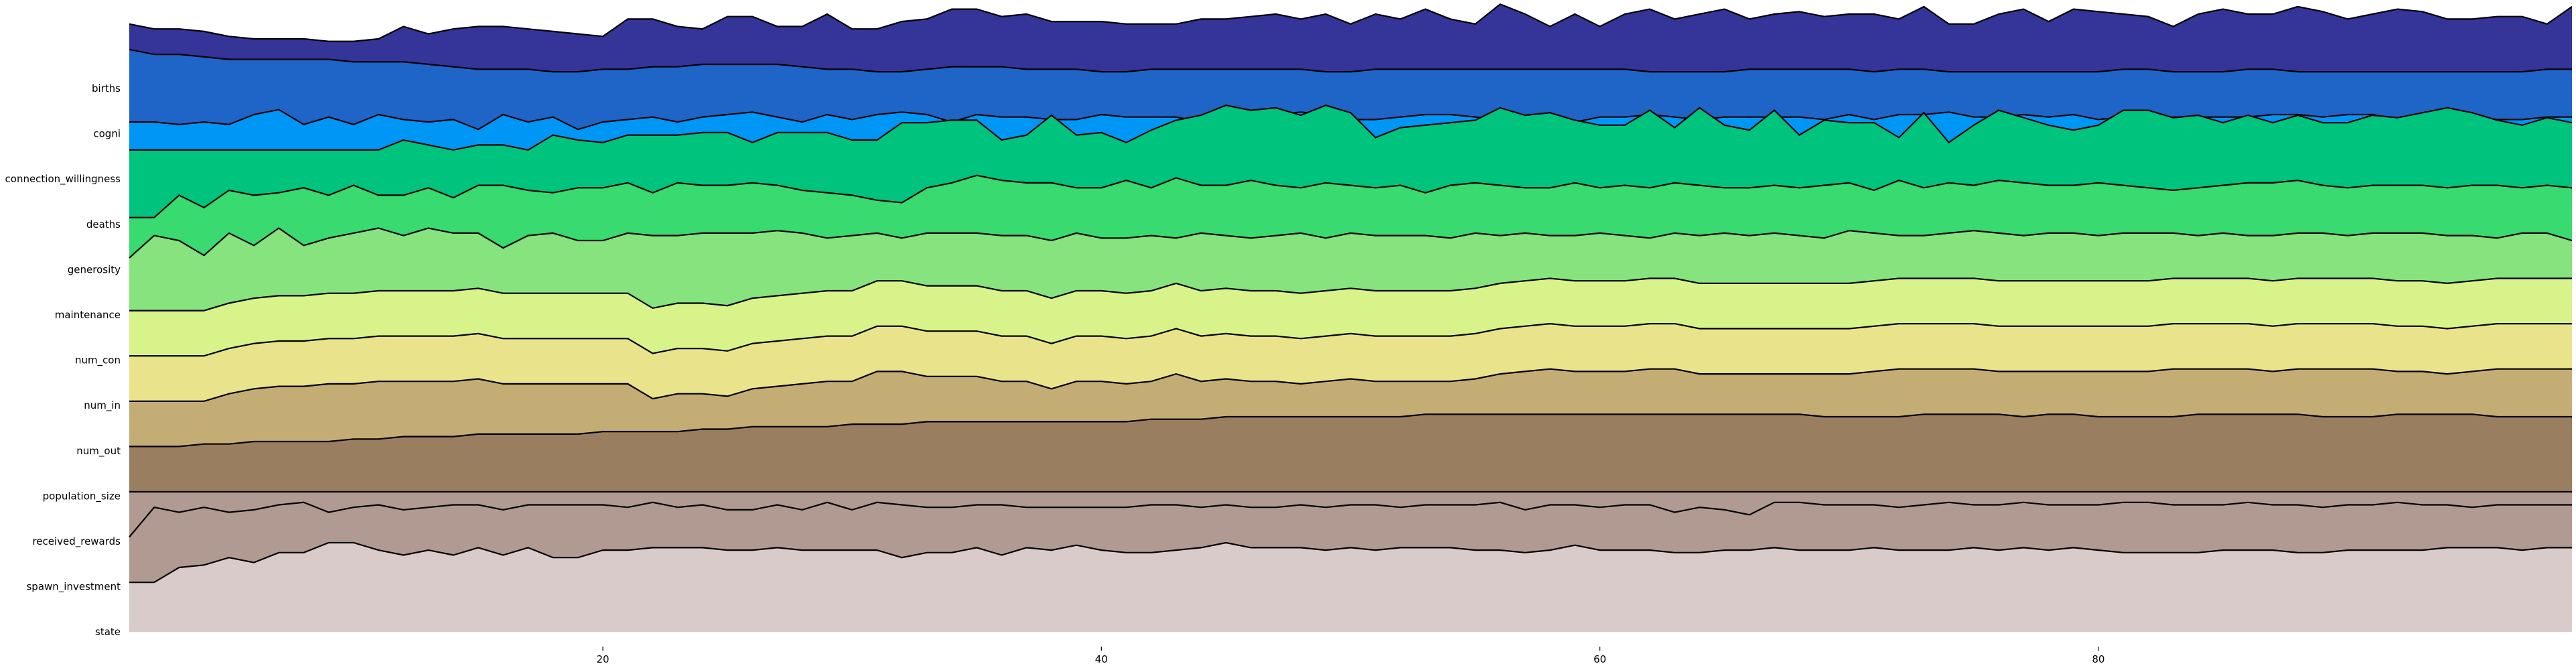 The width and height of the screenshot is (2576, 670). I want to click on row-label-generosity: generosity, so click(94, 269).